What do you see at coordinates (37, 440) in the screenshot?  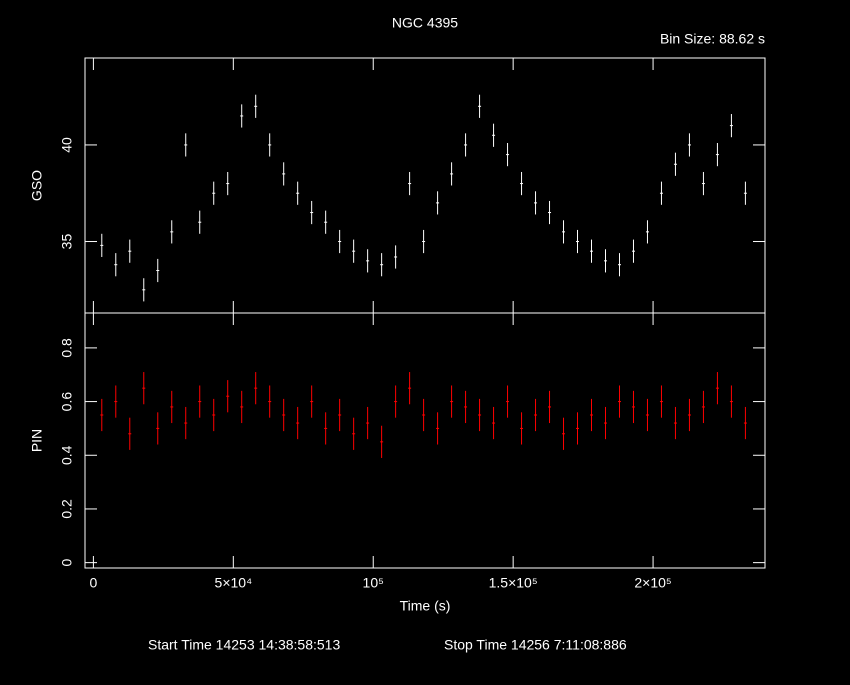 I see `y-axis-label: PIN` at bounding box center [37, 440].